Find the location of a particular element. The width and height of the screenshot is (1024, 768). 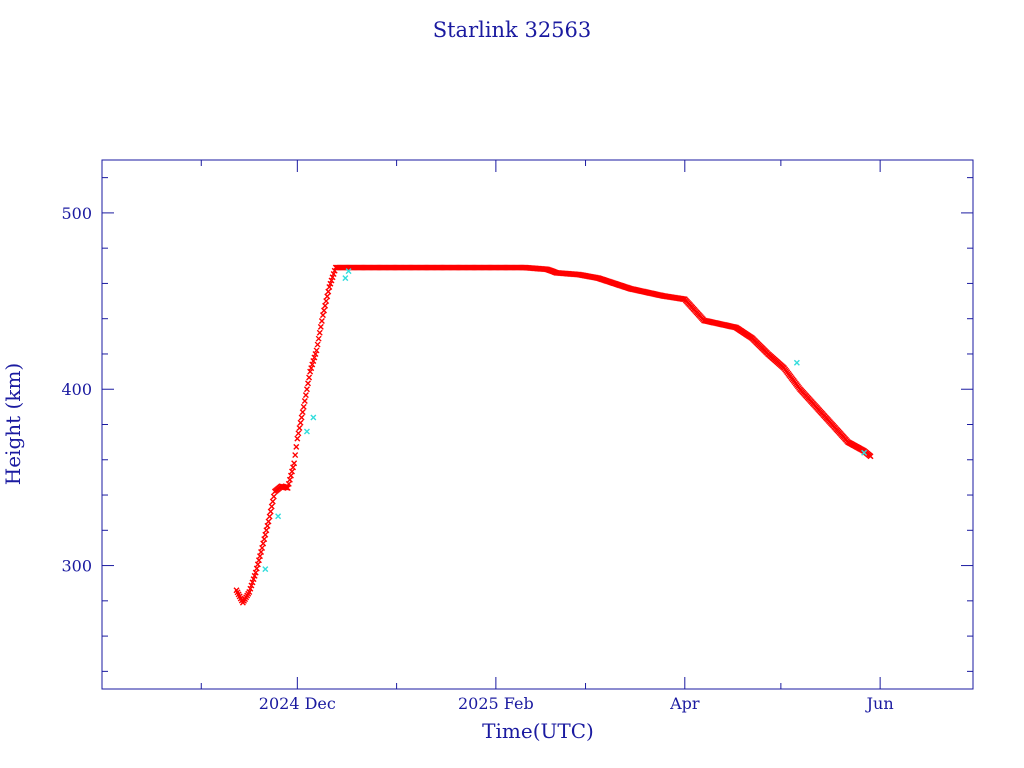

x-tick-label: Apr is located at coordinates (684, 703).